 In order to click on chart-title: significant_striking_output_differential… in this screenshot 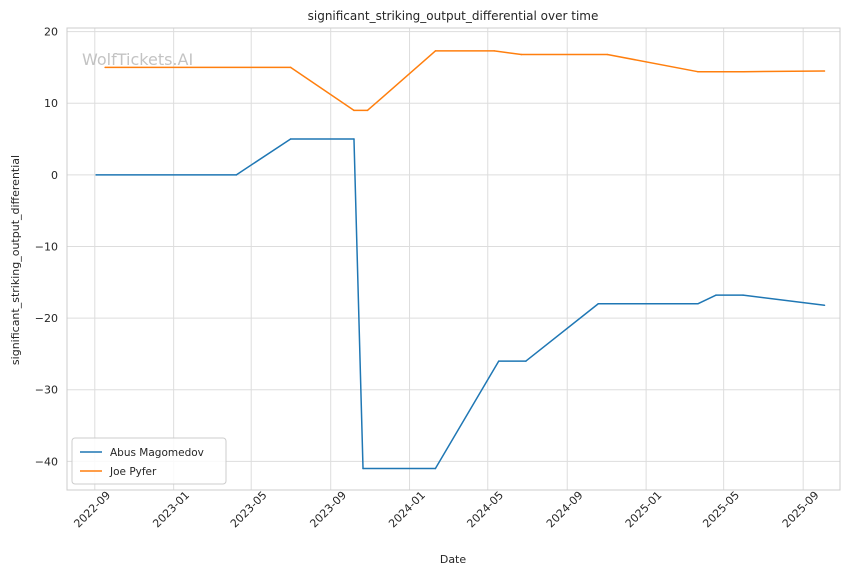, I will do `click(453, 16)`.